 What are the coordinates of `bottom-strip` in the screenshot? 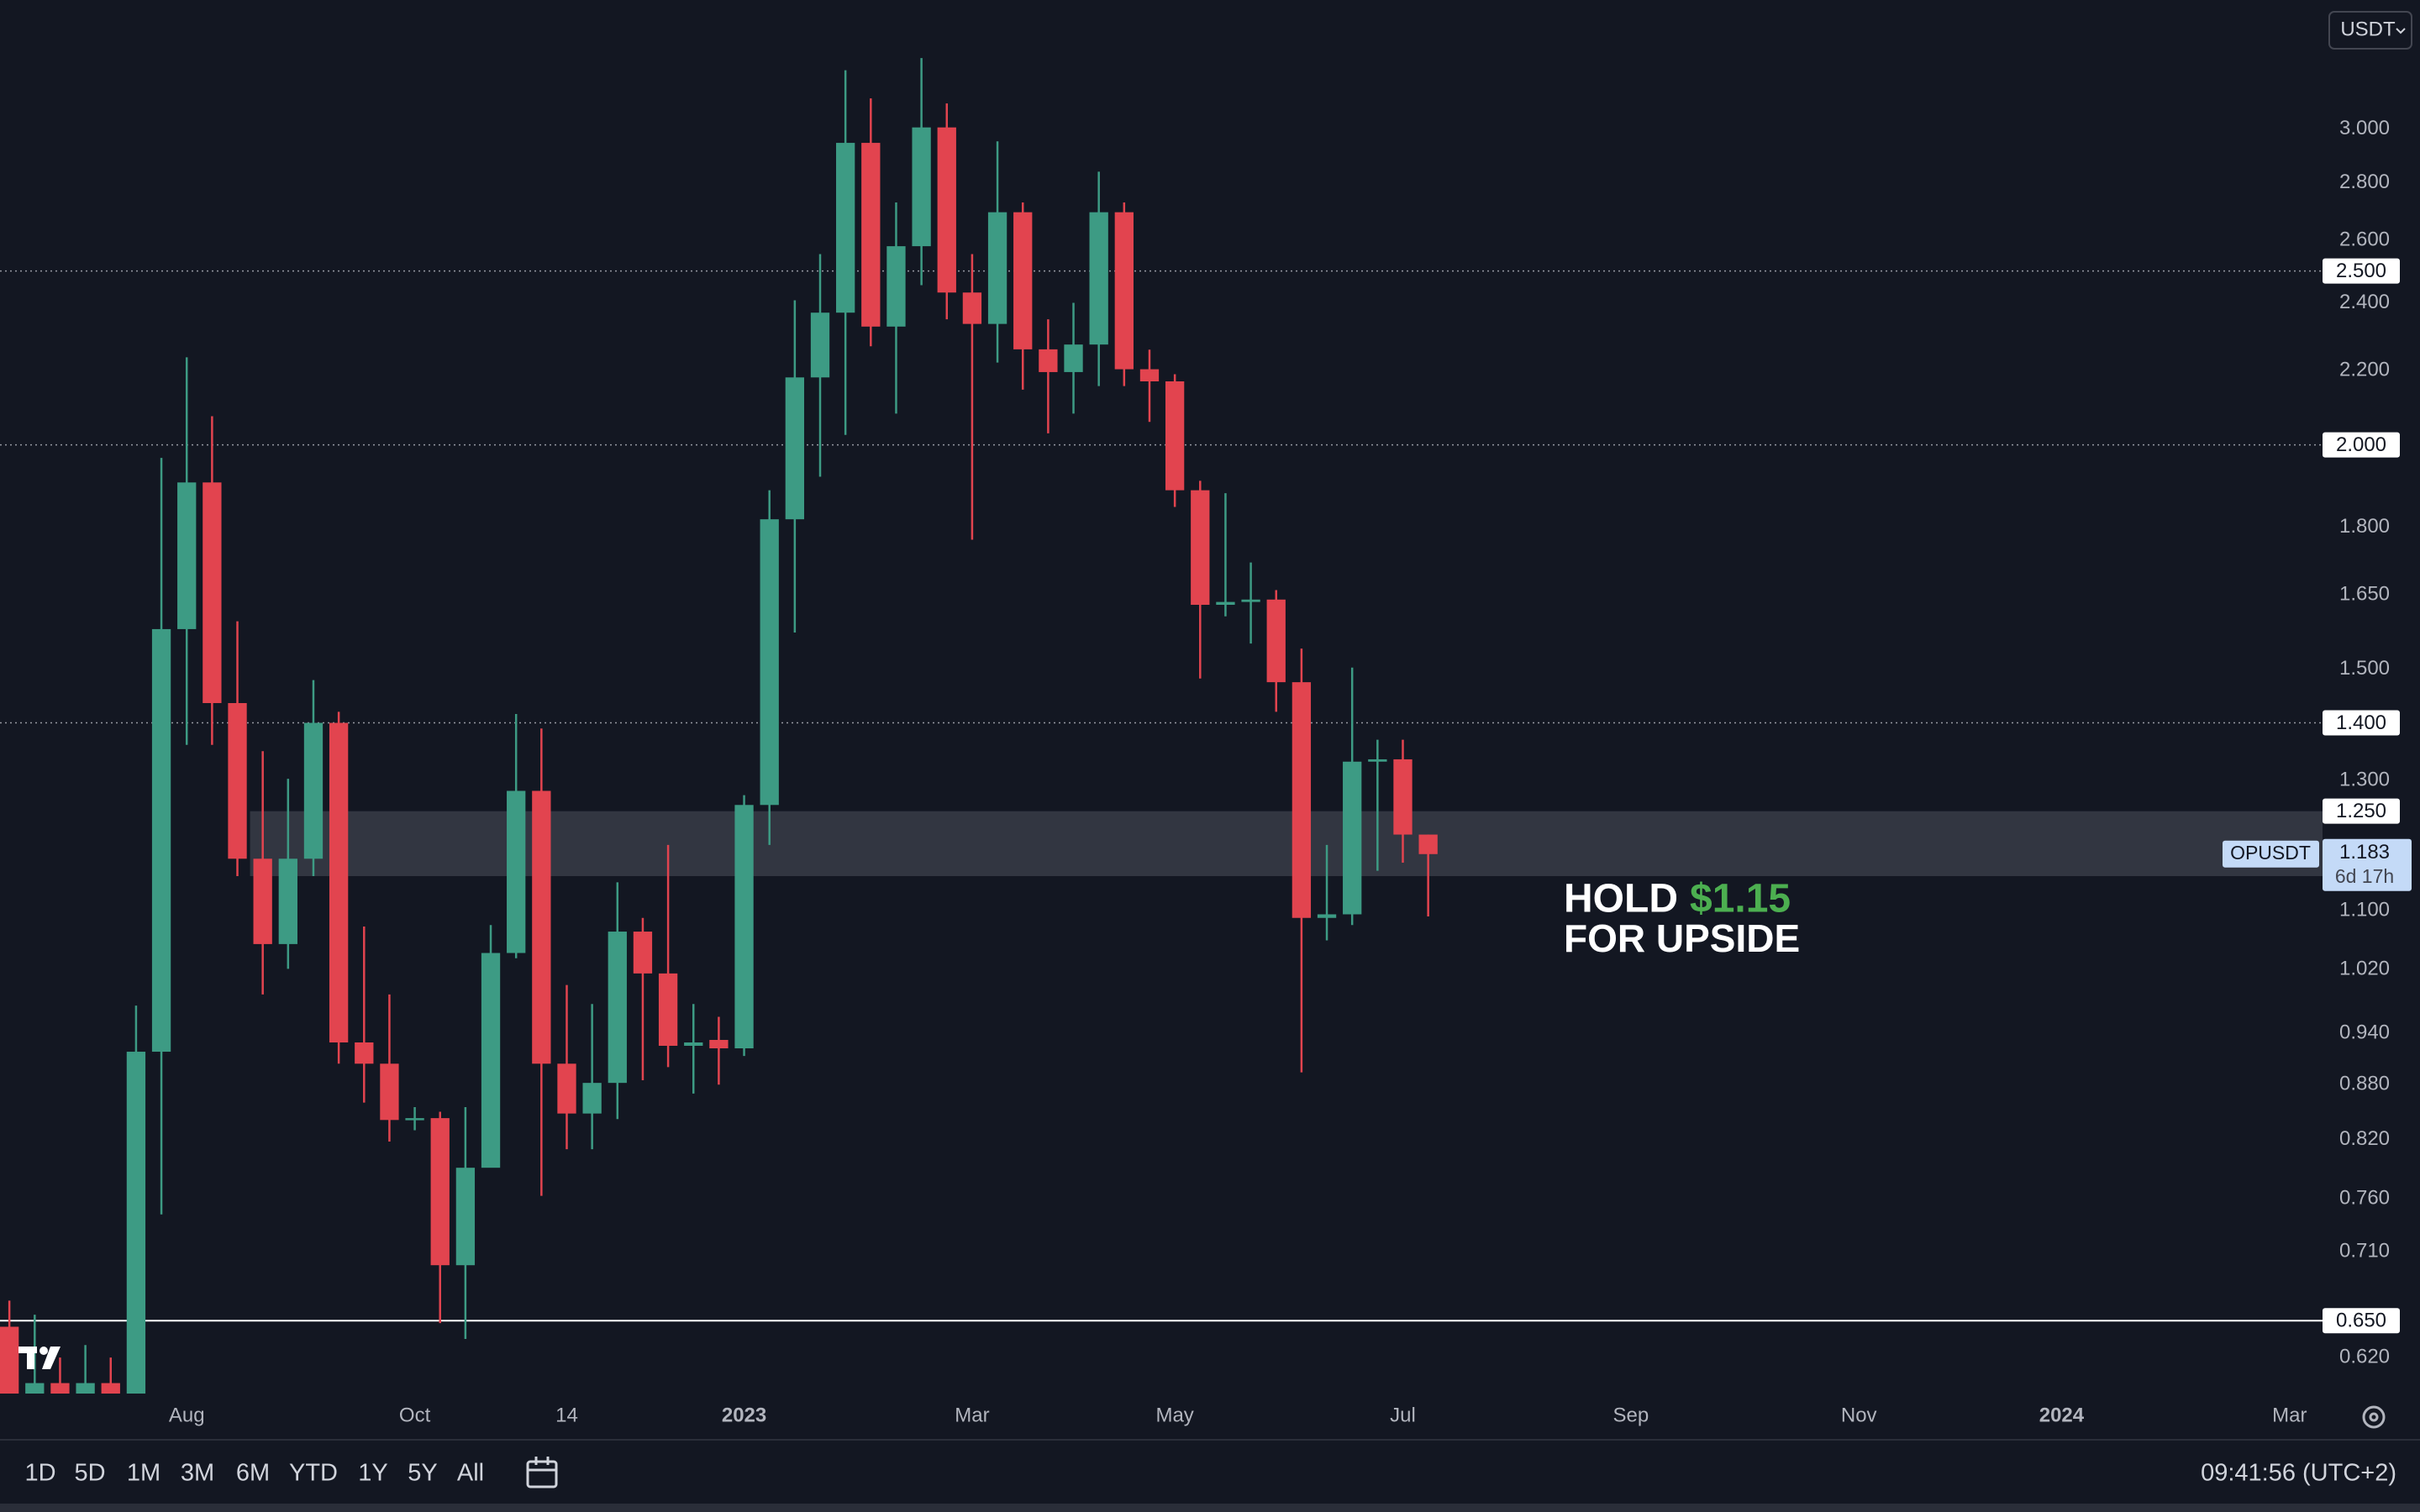 It's located at (1210, 1508).